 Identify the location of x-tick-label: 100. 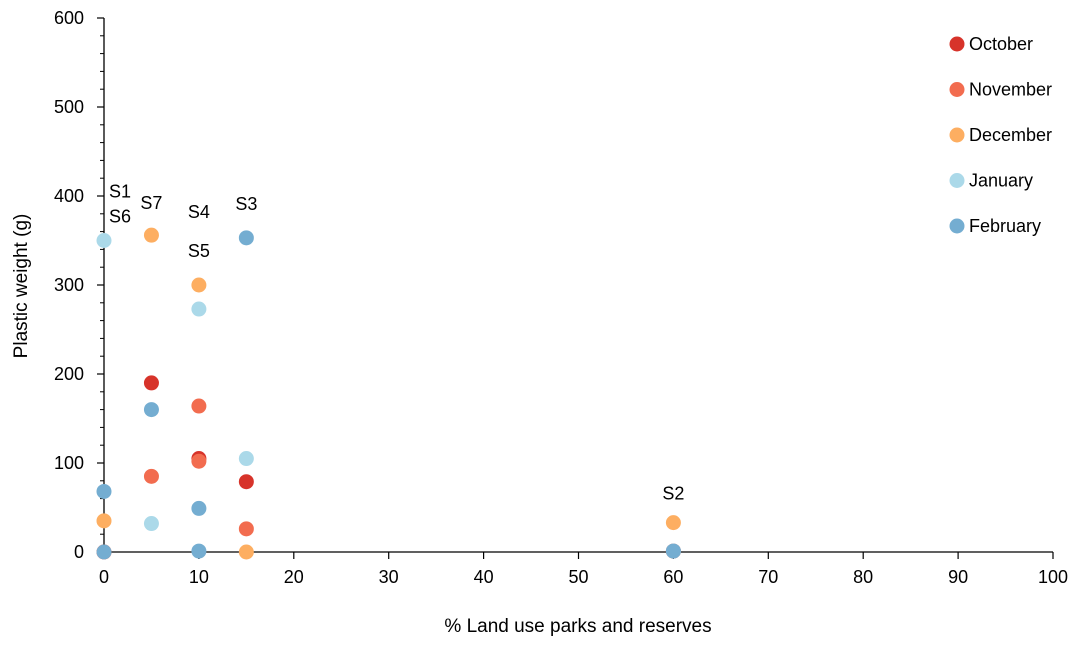
(1053, 577).